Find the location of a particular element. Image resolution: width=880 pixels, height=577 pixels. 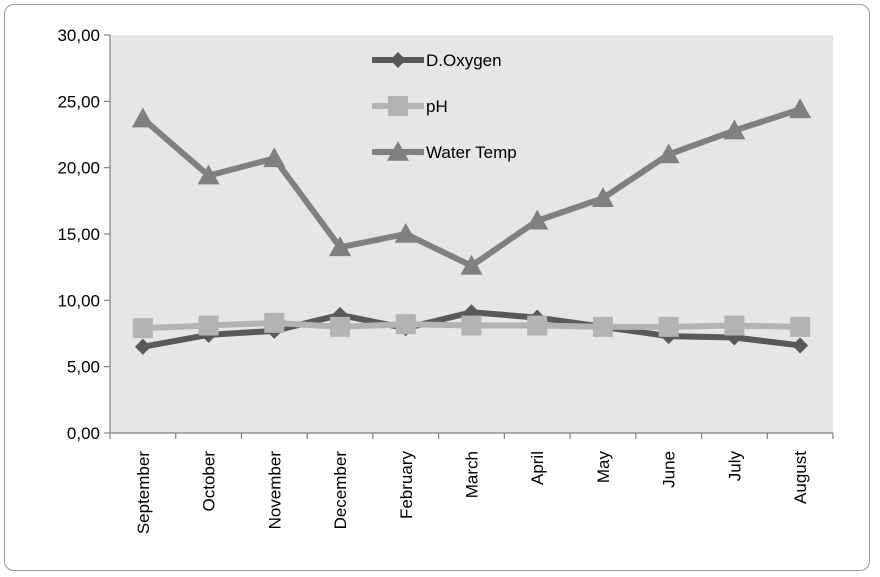

x-tick-label: August is located at coordinates (800, 477).